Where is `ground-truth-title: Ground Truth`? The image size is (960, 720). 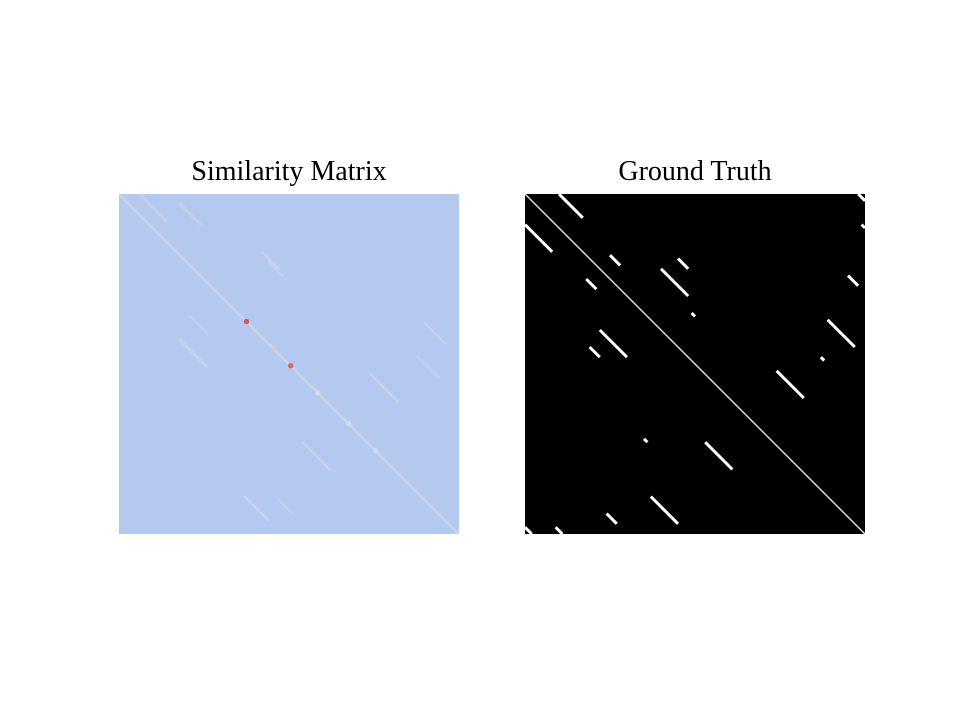
ground-truth-title: Ground Truth is located at coordinates (695, 171).